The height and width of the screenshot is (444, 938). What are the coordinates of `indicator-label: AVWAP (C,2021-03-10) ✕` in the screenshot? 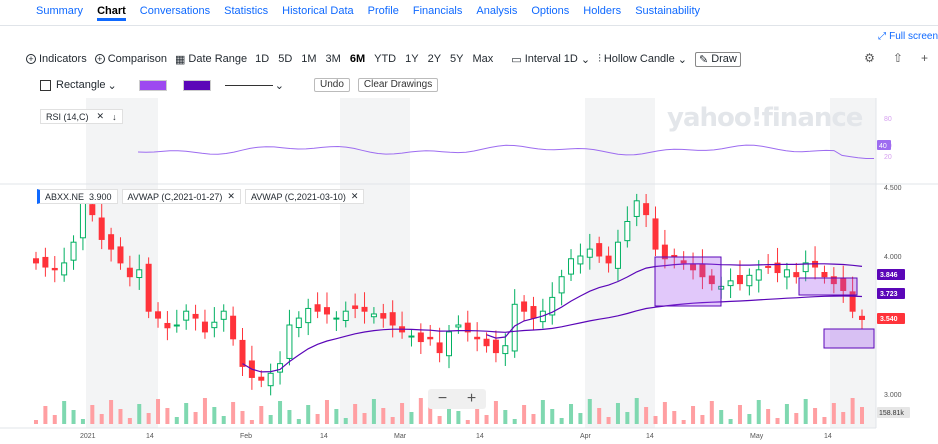 It's located at (304, 196).